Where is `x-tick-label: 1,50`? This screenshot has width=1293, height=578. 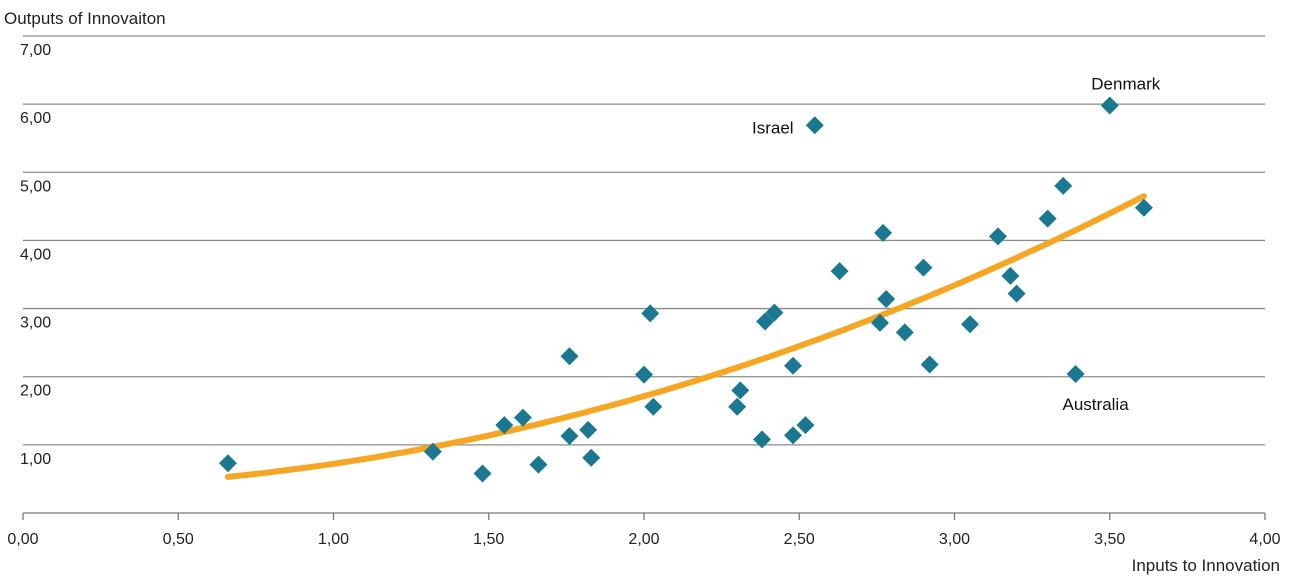 x-tick-label: 1,50 is located at coordinates (488, 539).